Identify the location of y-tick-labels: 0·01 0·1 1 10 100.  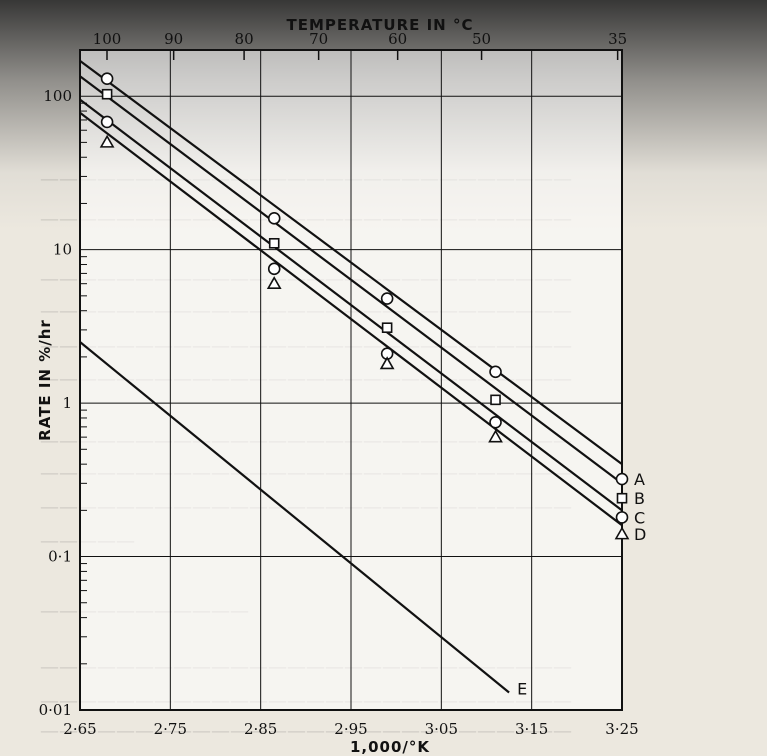
(55, 403).